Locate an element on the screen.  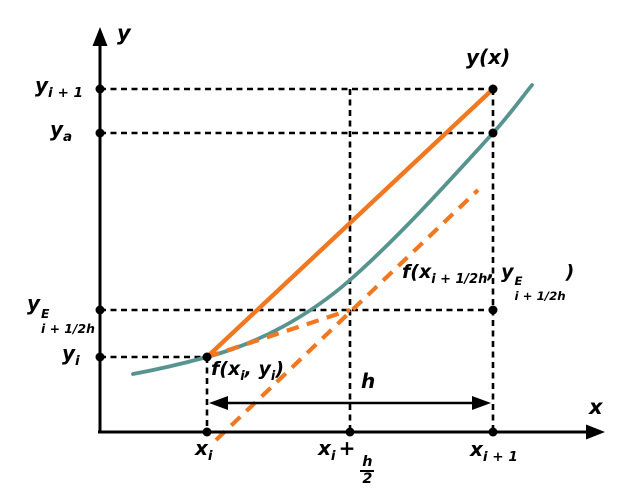
label-y-i: yi is located at coordinates (71, 355).